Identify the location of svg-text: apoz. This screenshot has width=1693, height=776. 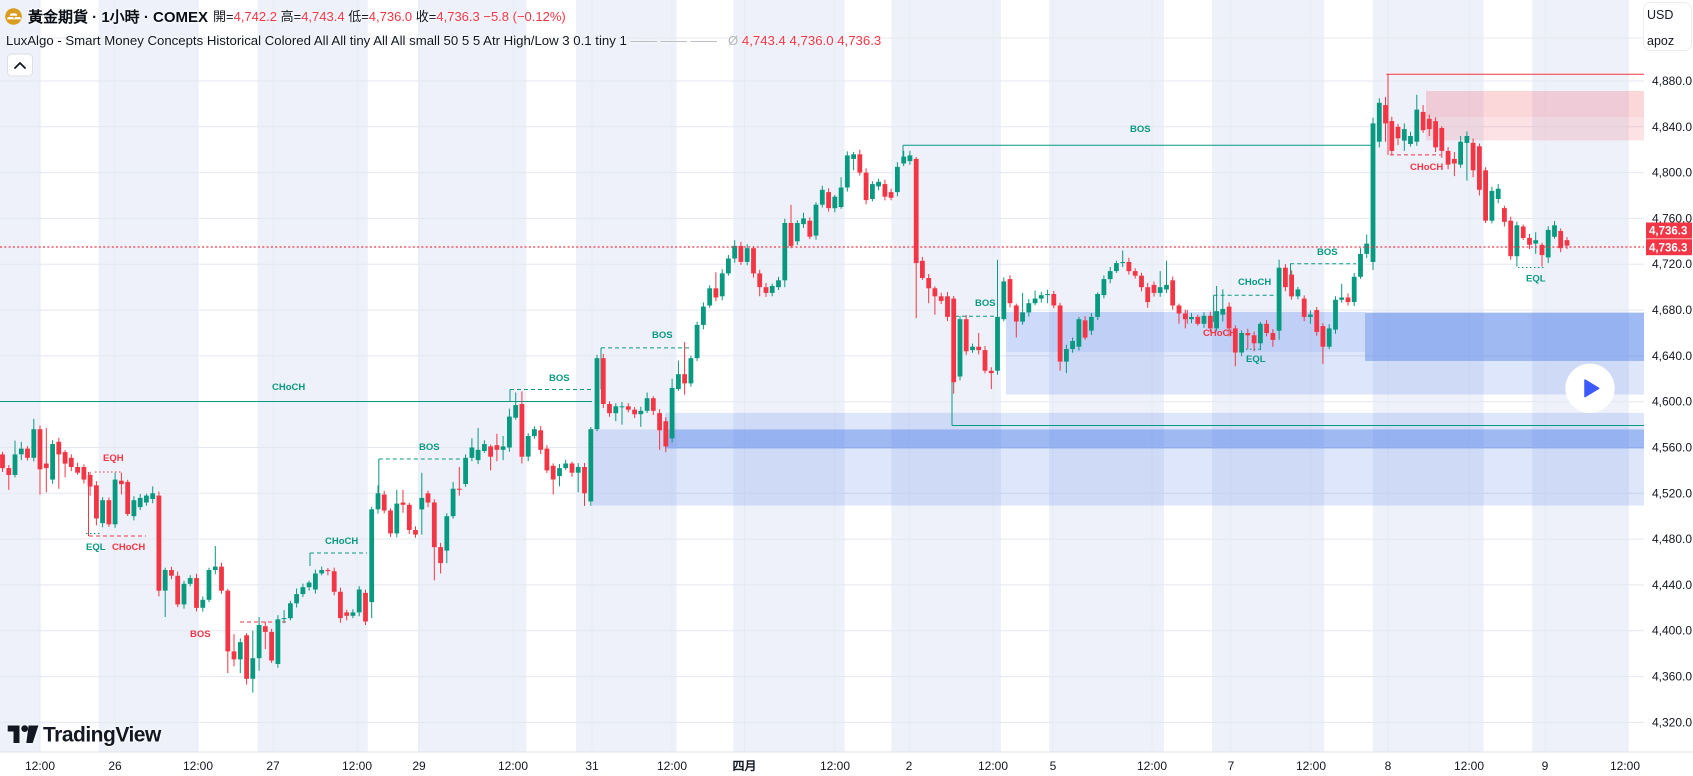
(1660, 41).